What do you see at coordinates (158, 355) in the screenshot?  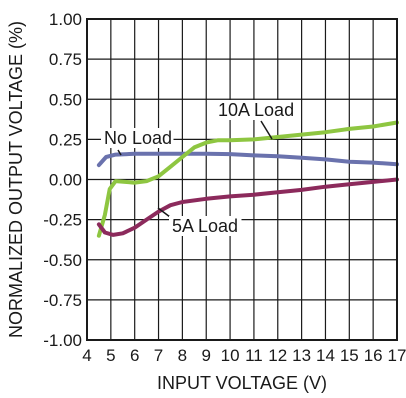 I see `x-tick-label: 7` at bounding box center [158, 355].